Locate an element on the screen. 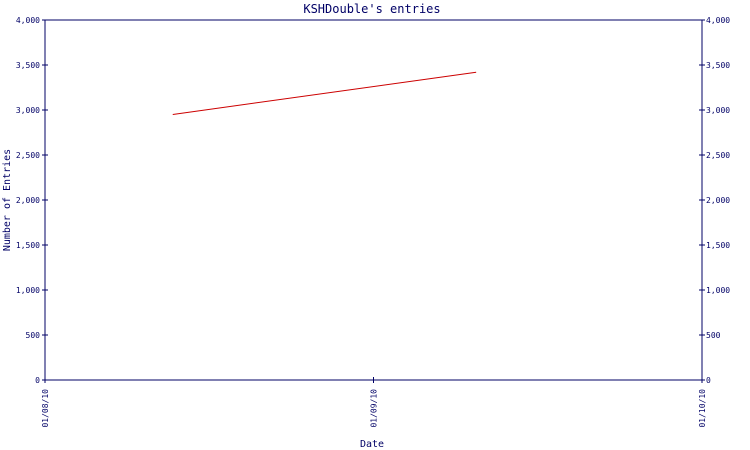 This screenshot has height=450, width=750. right-y-tick-label: 500 is located at coordinates (713, 335).